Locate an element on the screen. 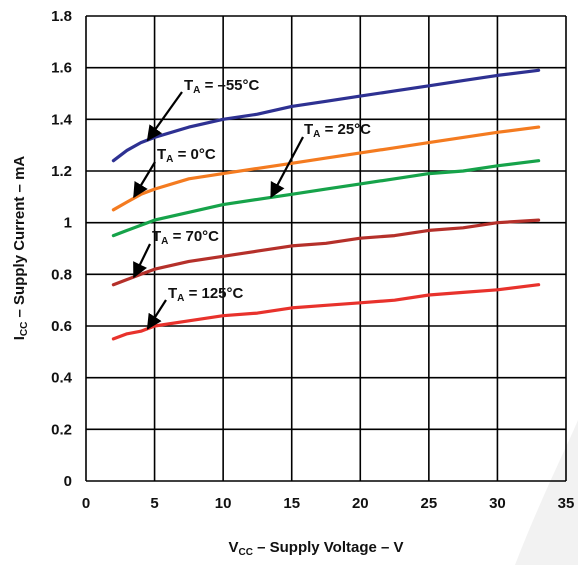 The image size is (578, 565). x-tick-label: 35 is located at coordinates (566, 503).